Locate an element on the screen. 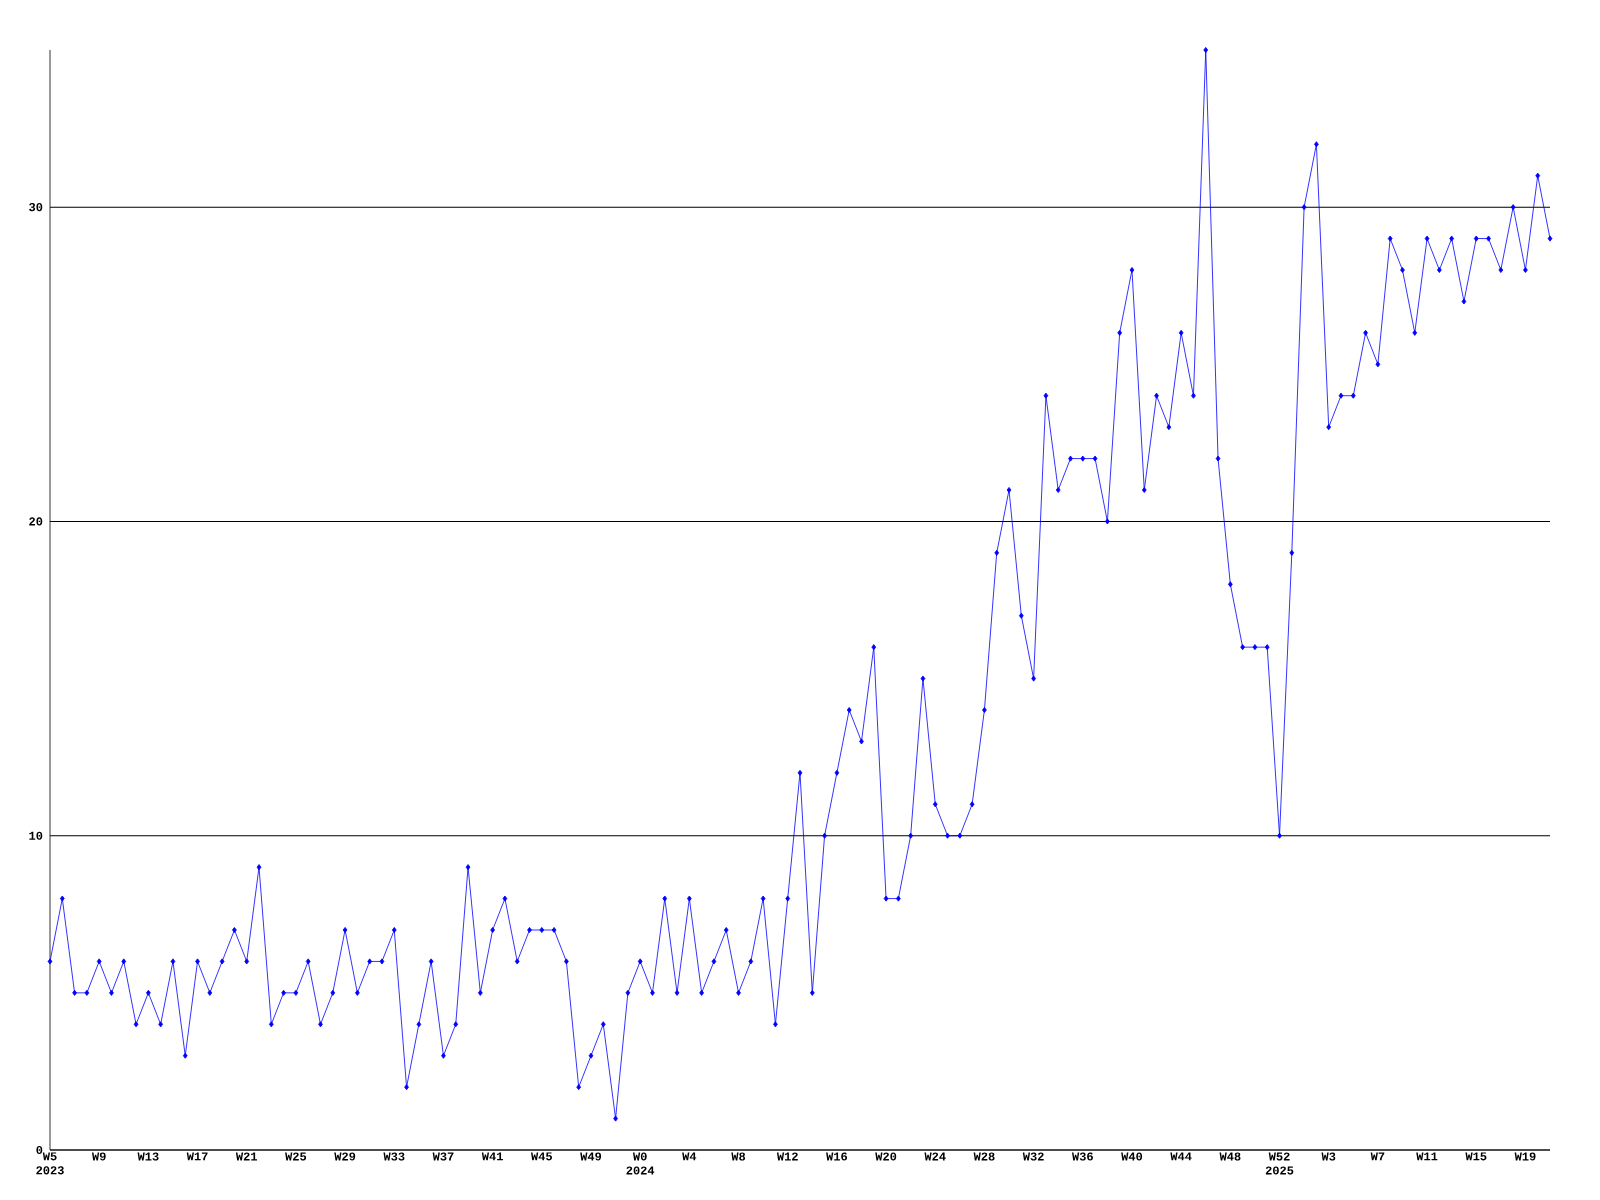 This screenshot has height=1200, width=1600. x-tick-label: W7 is located at coordinates (1377, 1156).